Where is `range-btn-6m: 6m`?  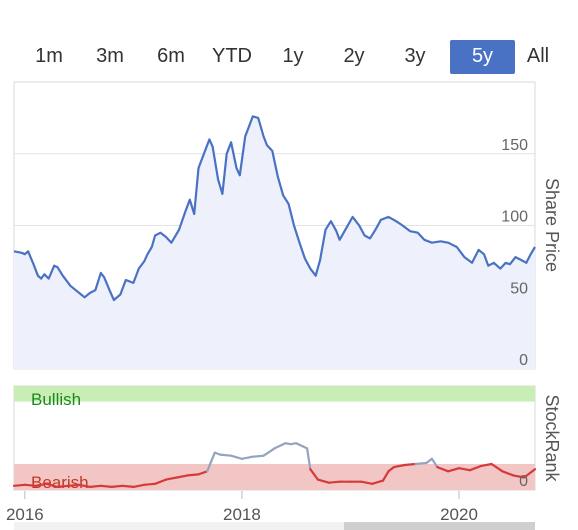
range-btn-6m: 6m is located at coordinates (171, 56).